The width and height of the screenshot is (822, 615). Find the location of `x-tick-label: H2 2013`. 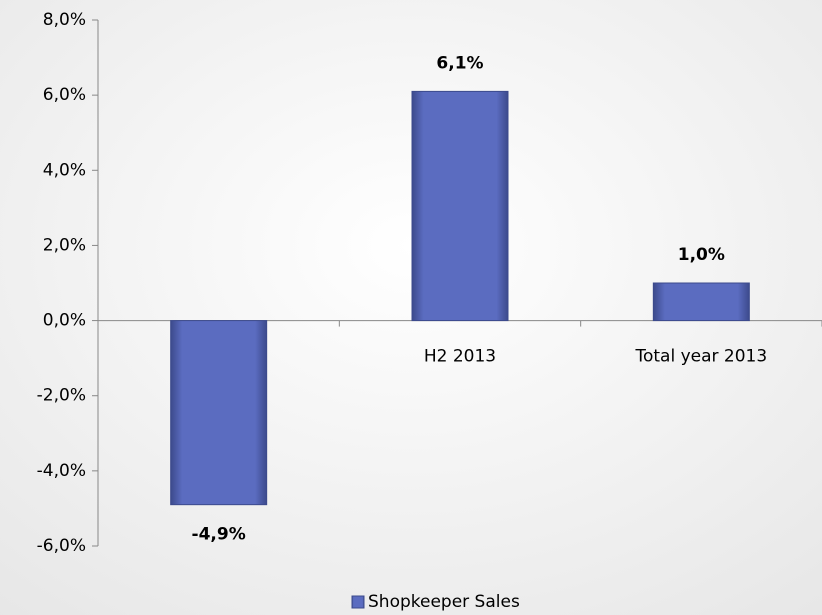

x-tick-label: H2 2013 is located at coordinates (460, 357).